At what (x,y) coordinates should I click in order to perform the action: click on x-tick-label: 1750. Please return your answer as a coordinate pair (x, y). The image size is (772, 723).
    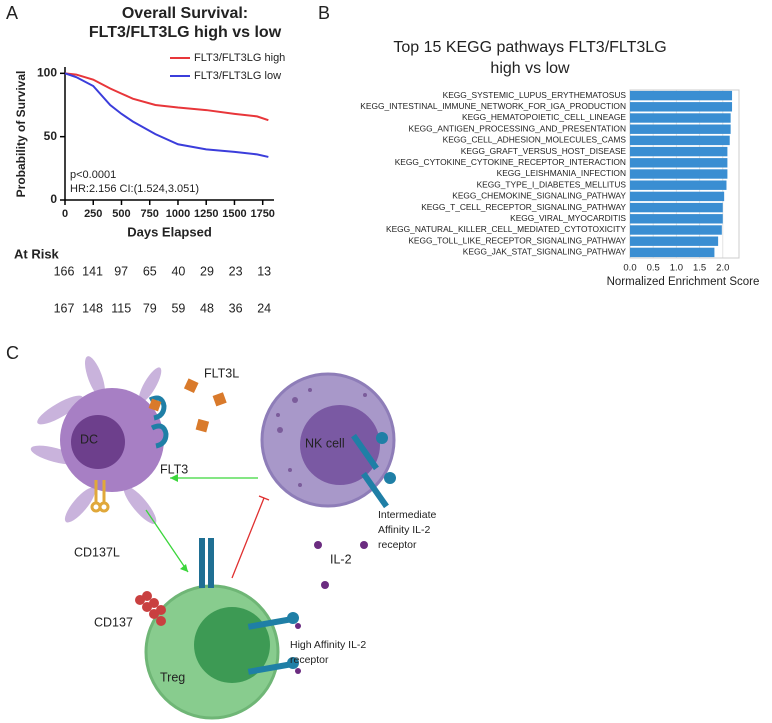
    Looking at the image, I should click on (262, 214).